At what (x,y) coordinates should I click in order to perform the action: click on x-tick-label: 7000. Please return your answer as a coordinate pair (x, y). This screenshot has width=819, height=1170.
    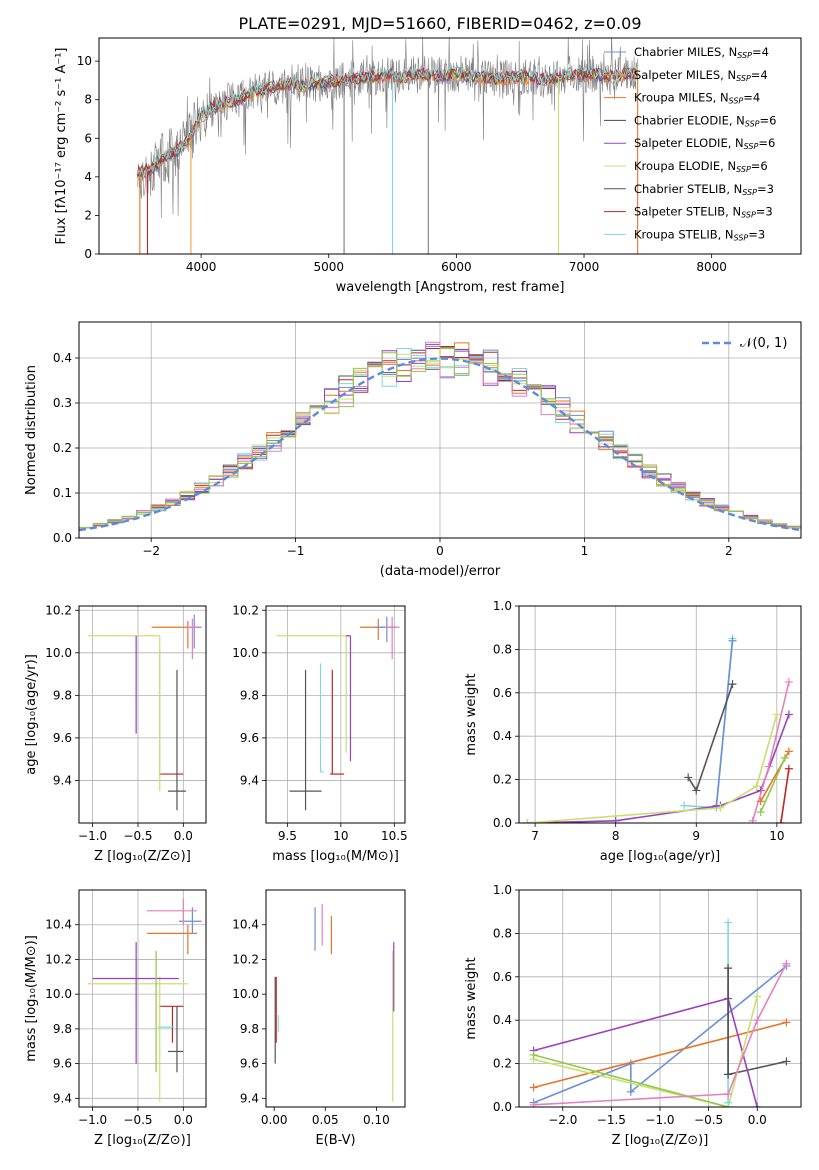
    Looking at the image, I should click on (584, 267).